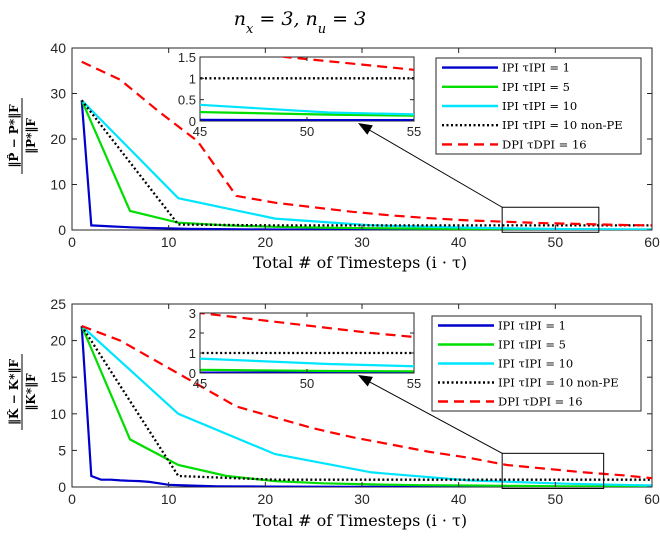 The width and height of the screenshot is (660, 539). Describe the element at coordinates (192, 313) in the screenshot. I see `inset-y-tick-label: 3` at that location.